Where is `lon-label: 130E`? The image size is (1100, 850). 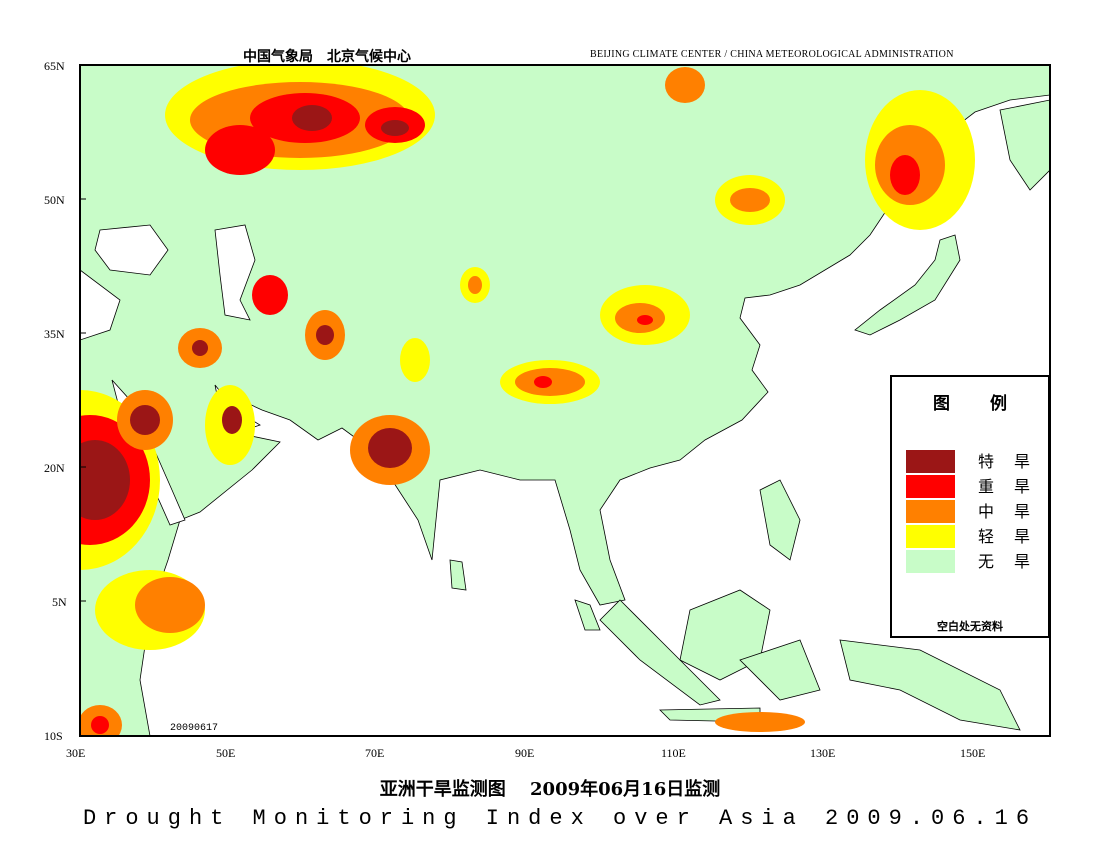 lon-label: 130E is located at coordinates (822, 753).